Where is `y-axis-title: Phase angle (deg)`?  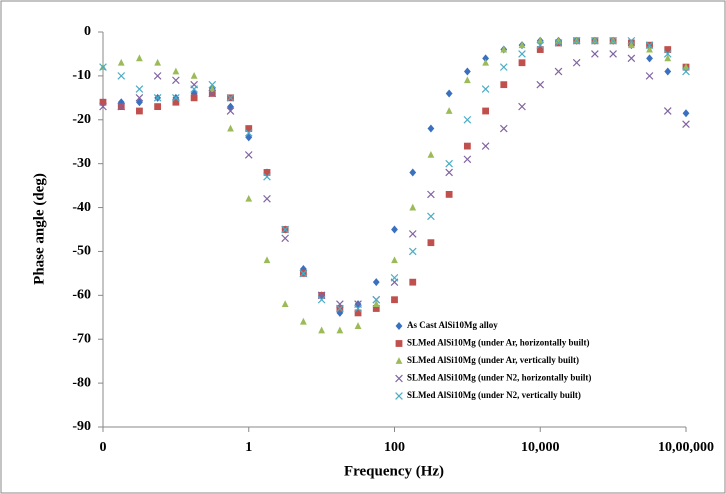
y-axis-title: Phase angle (deg) is located at coordinates (39, 229).